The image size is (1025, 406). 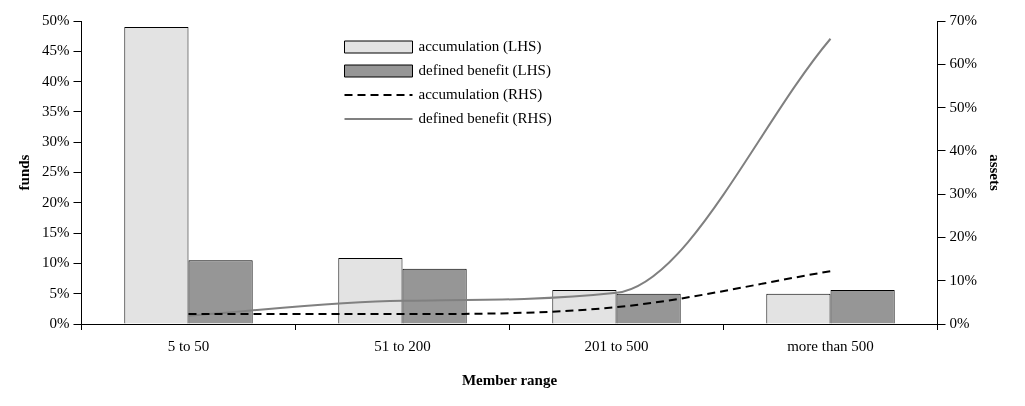 What do you see at coordinates (963, 193) in the screenshot?
I see `y2-tick-label: 30%` at bounding box center [963, 193].